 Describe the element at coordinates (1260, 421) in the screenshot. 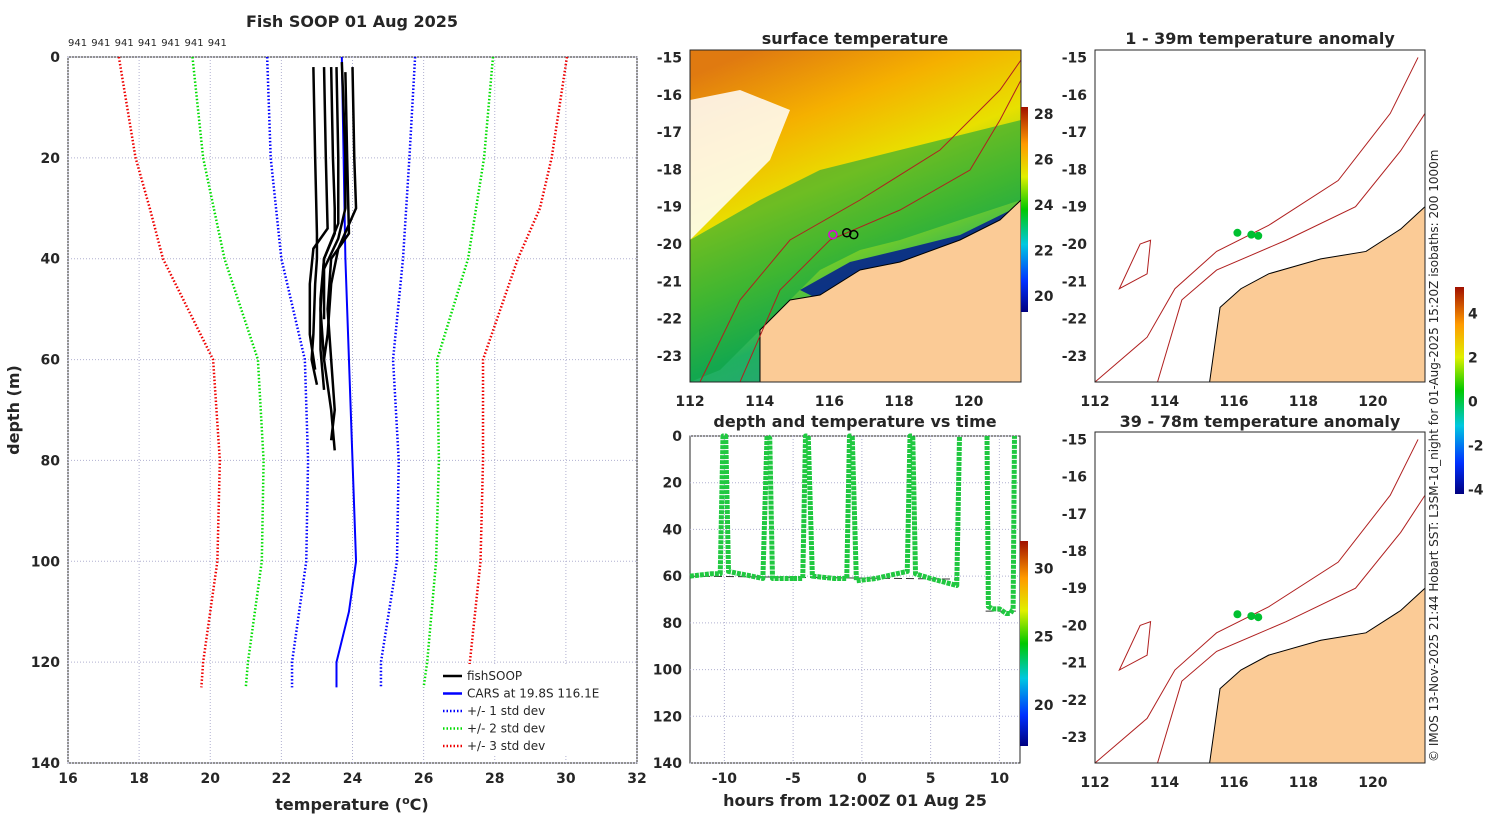

I see `anomaly-lower-title: 39 - 78m temperature anomaly` at that location.